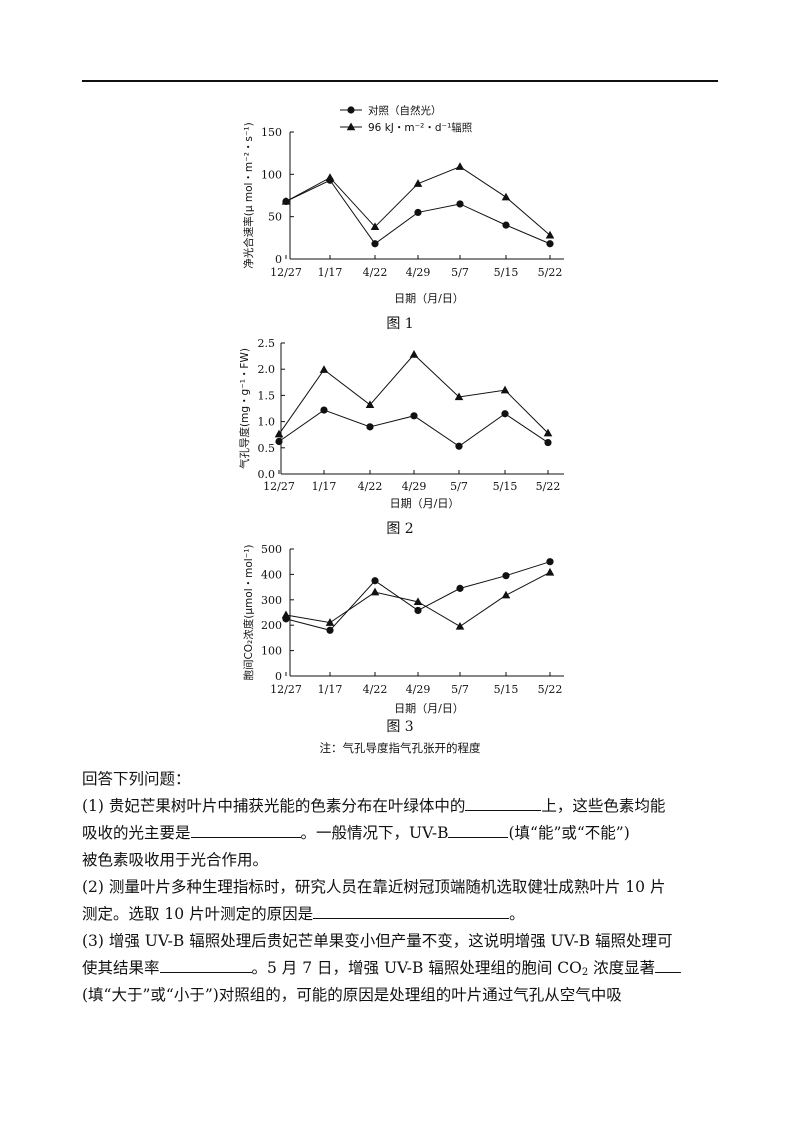  I want to click on y-tick-label: 200, so click(271, 625).